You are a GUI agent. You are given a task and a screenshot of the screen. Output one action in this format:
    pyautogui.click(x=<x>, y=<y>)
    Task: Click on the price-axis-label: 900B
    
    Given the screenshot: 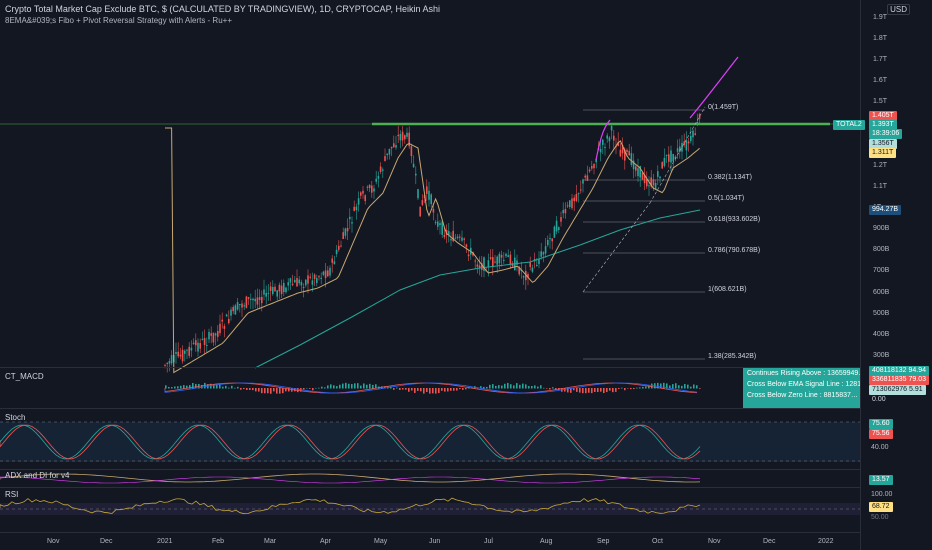 What is the action you would take?
    pyautogui.click(x=881, y=228)
    